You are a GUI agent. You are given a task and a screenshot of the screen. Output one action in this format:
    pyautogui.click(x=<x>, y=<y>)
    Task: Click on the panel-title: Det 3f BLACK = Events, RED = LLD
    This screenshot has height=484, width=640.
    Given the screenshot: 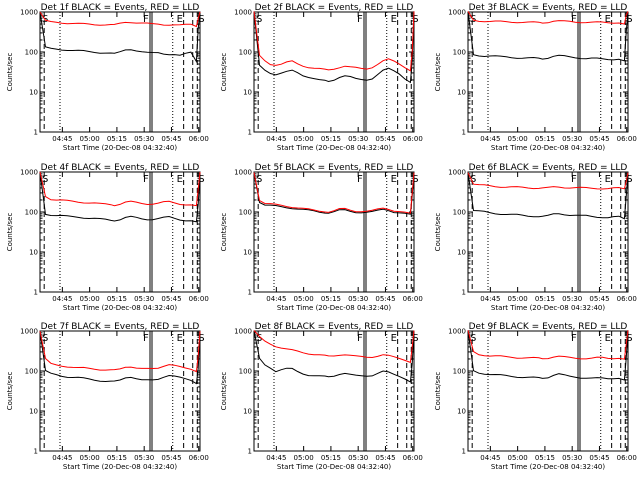 What is the action you would take?
    pyautogui.click(x=548, y=8)
    